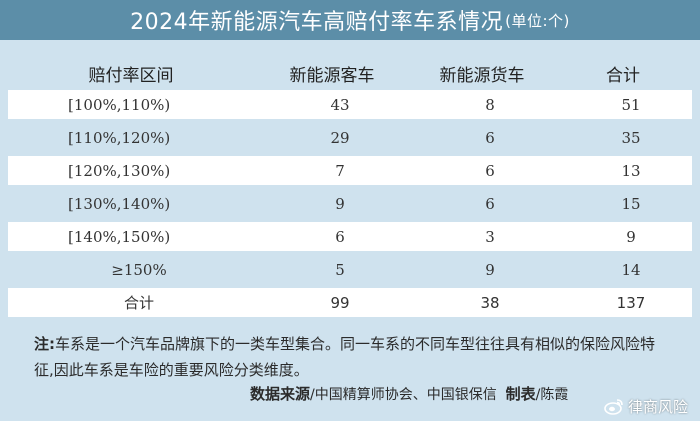  What do you see at coordinates (520, 394) in the screenshot?
I see `maker-label: 制表` at bounding box center [520, 394].